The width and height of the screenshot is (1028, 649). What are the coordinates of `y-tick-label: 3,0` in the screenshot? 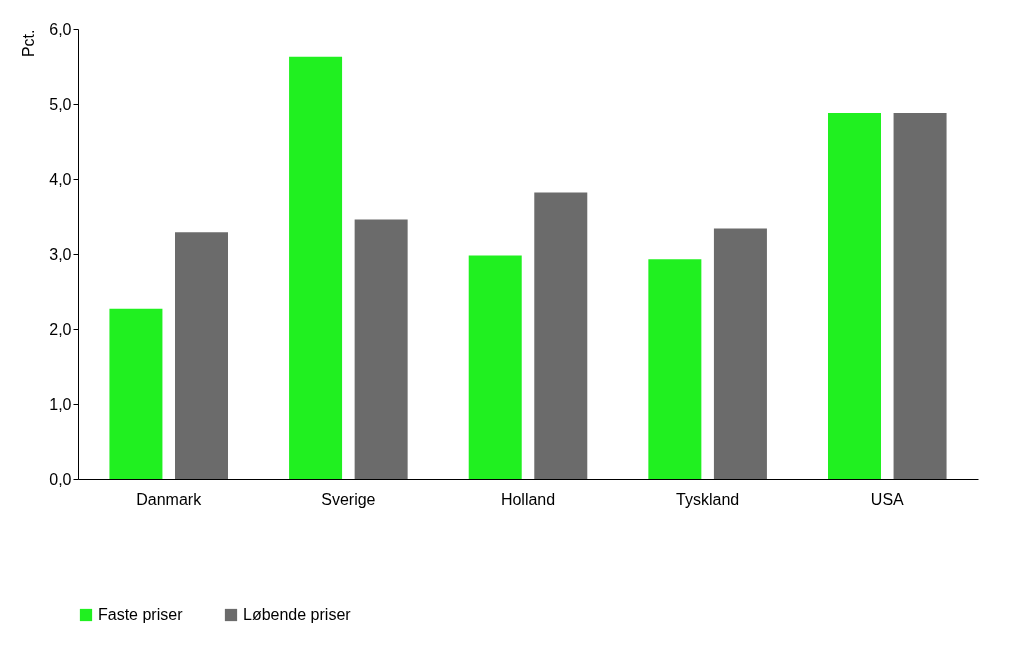 It's located at (60, 254).